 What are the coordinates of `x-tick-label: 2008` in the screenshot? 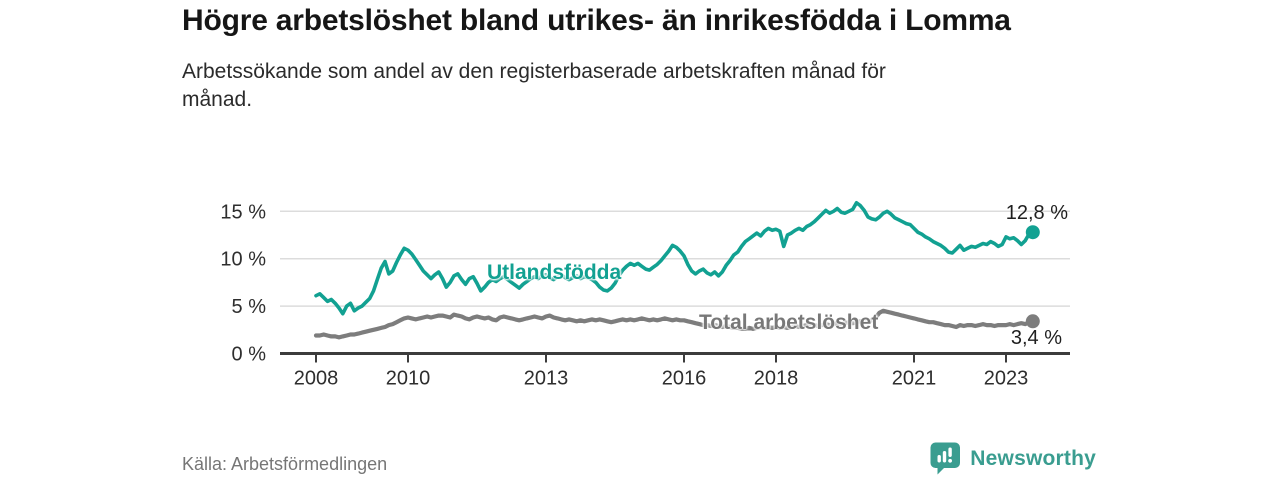 It's located at (316, 379).